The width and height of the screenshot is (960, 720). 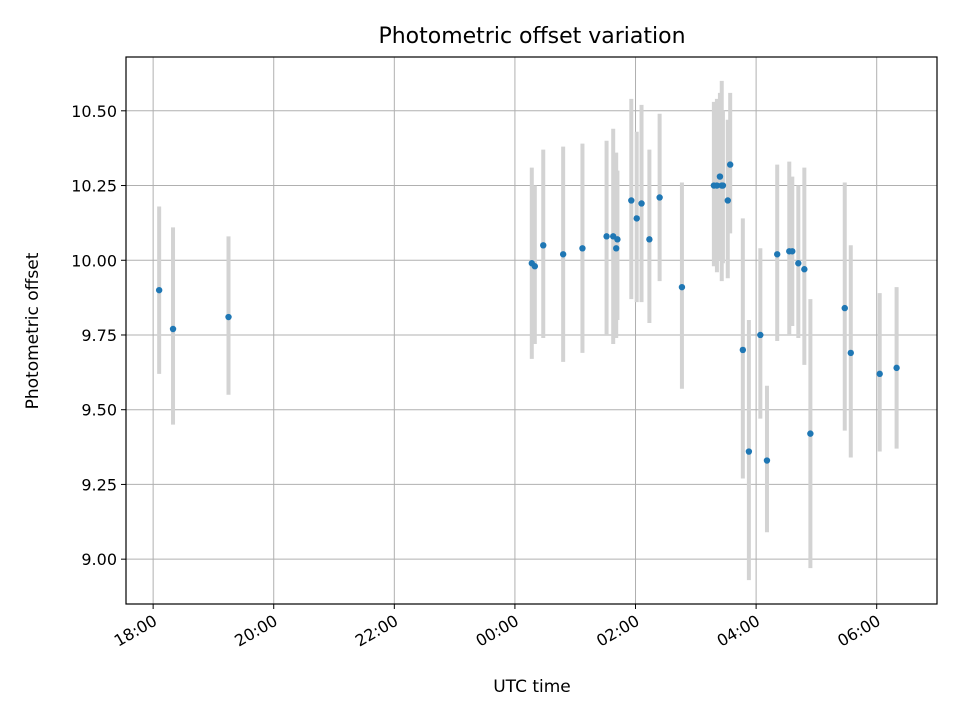 What do you see at coordinates (496, 631) in the screenshot?
I see `x-tick-label: 00:00` at bounding box center [496, 631].